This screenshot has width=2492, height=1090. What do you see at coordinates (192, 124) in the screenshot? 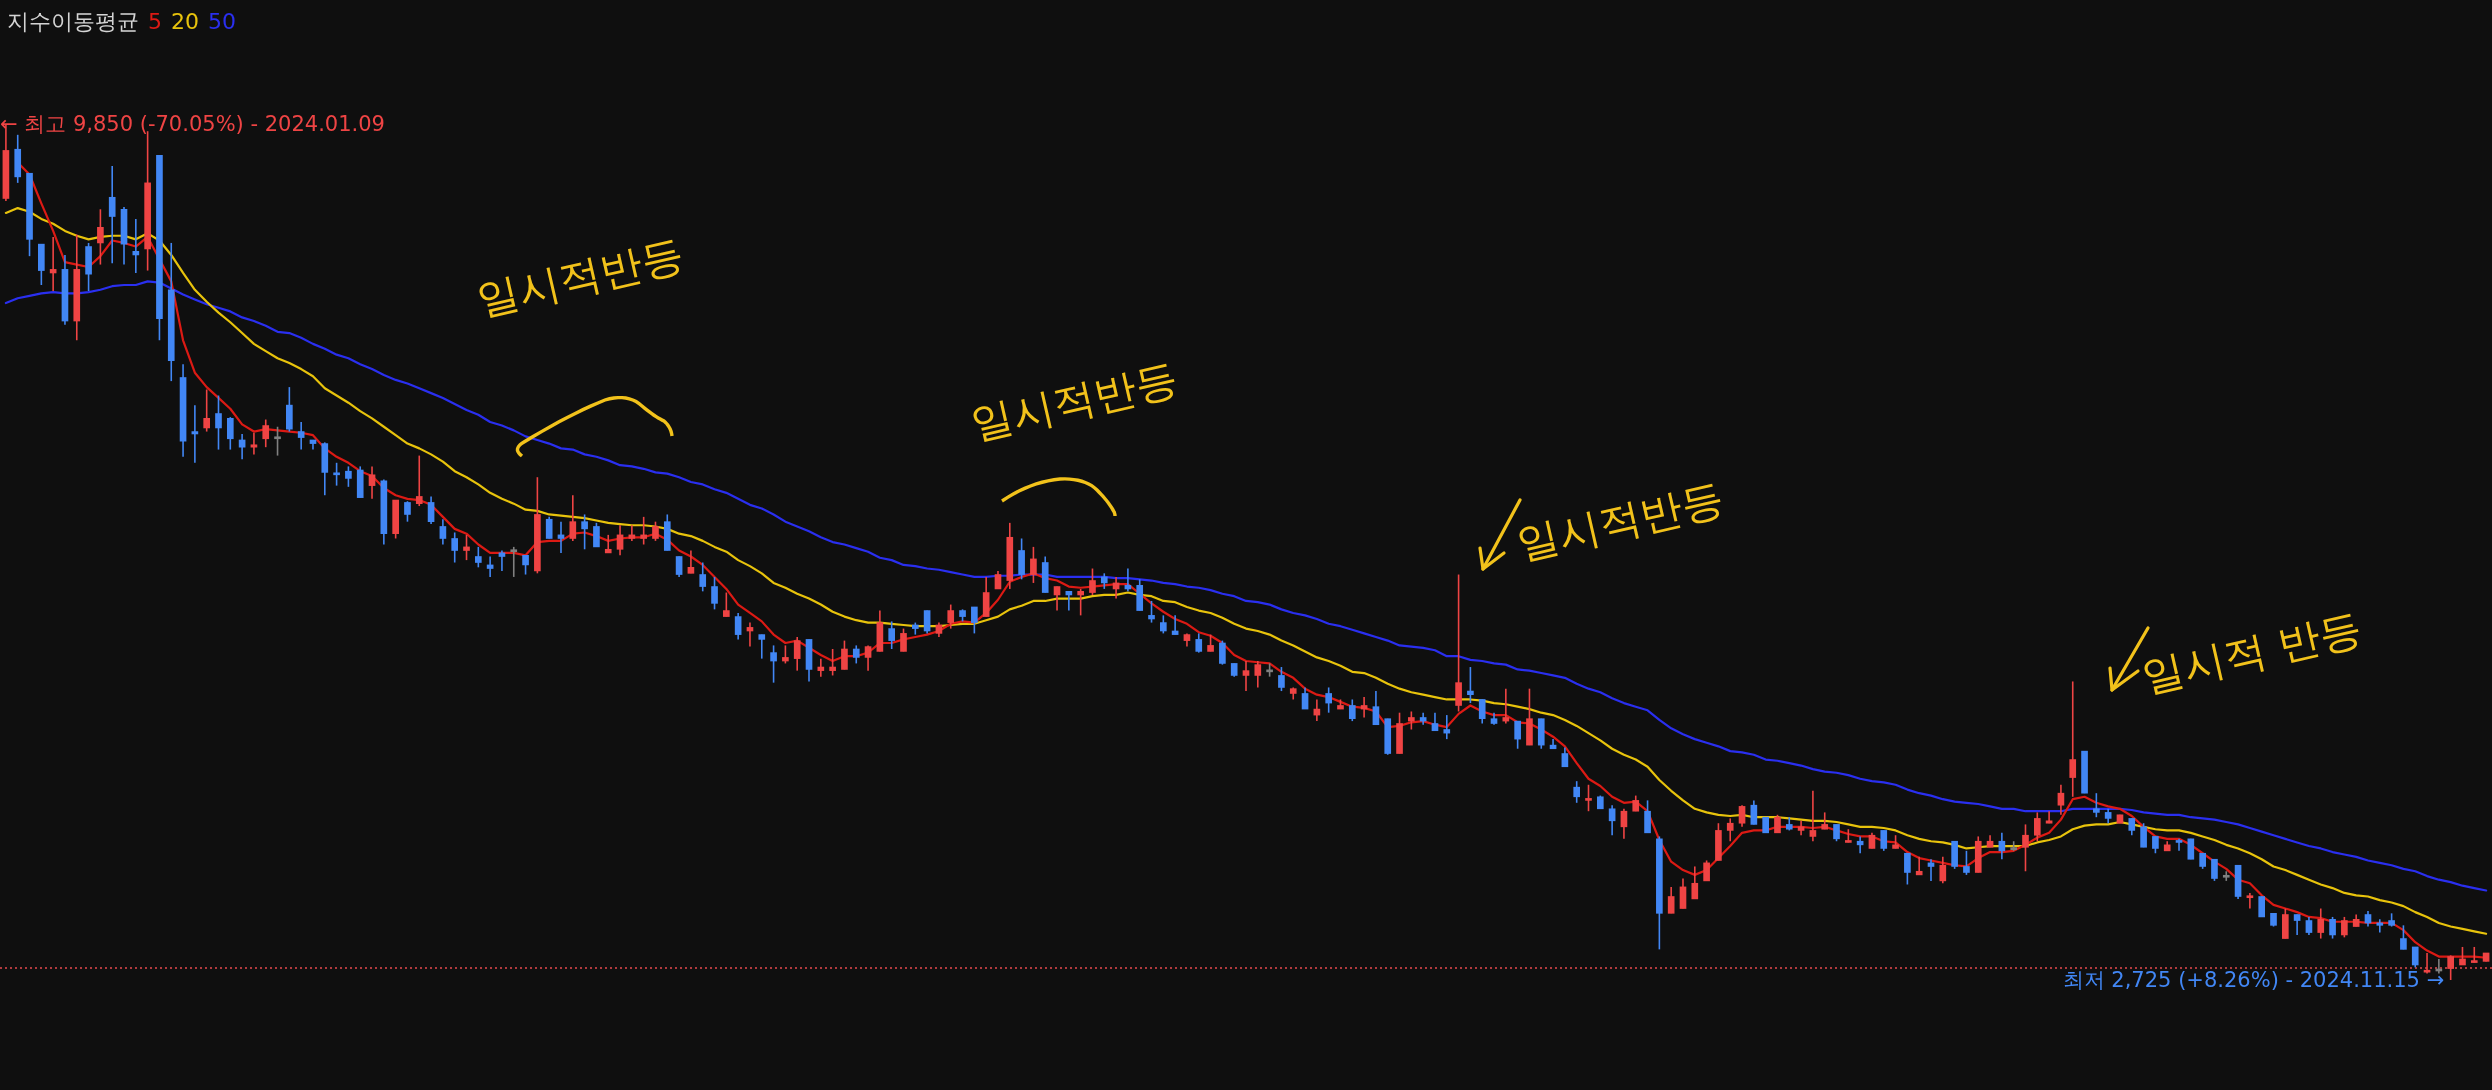
I see `annotation: ← 최고 9,850 (-70.05%) - 2024.01.09` at bounding box center [192, 124].